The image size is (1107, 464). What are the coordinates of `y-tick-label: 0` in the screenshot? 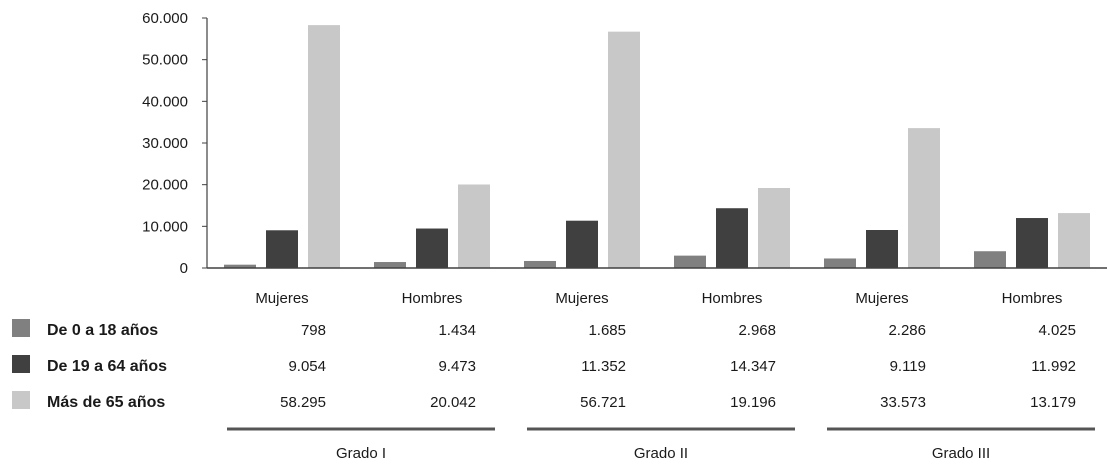 It's located at (184, 268).